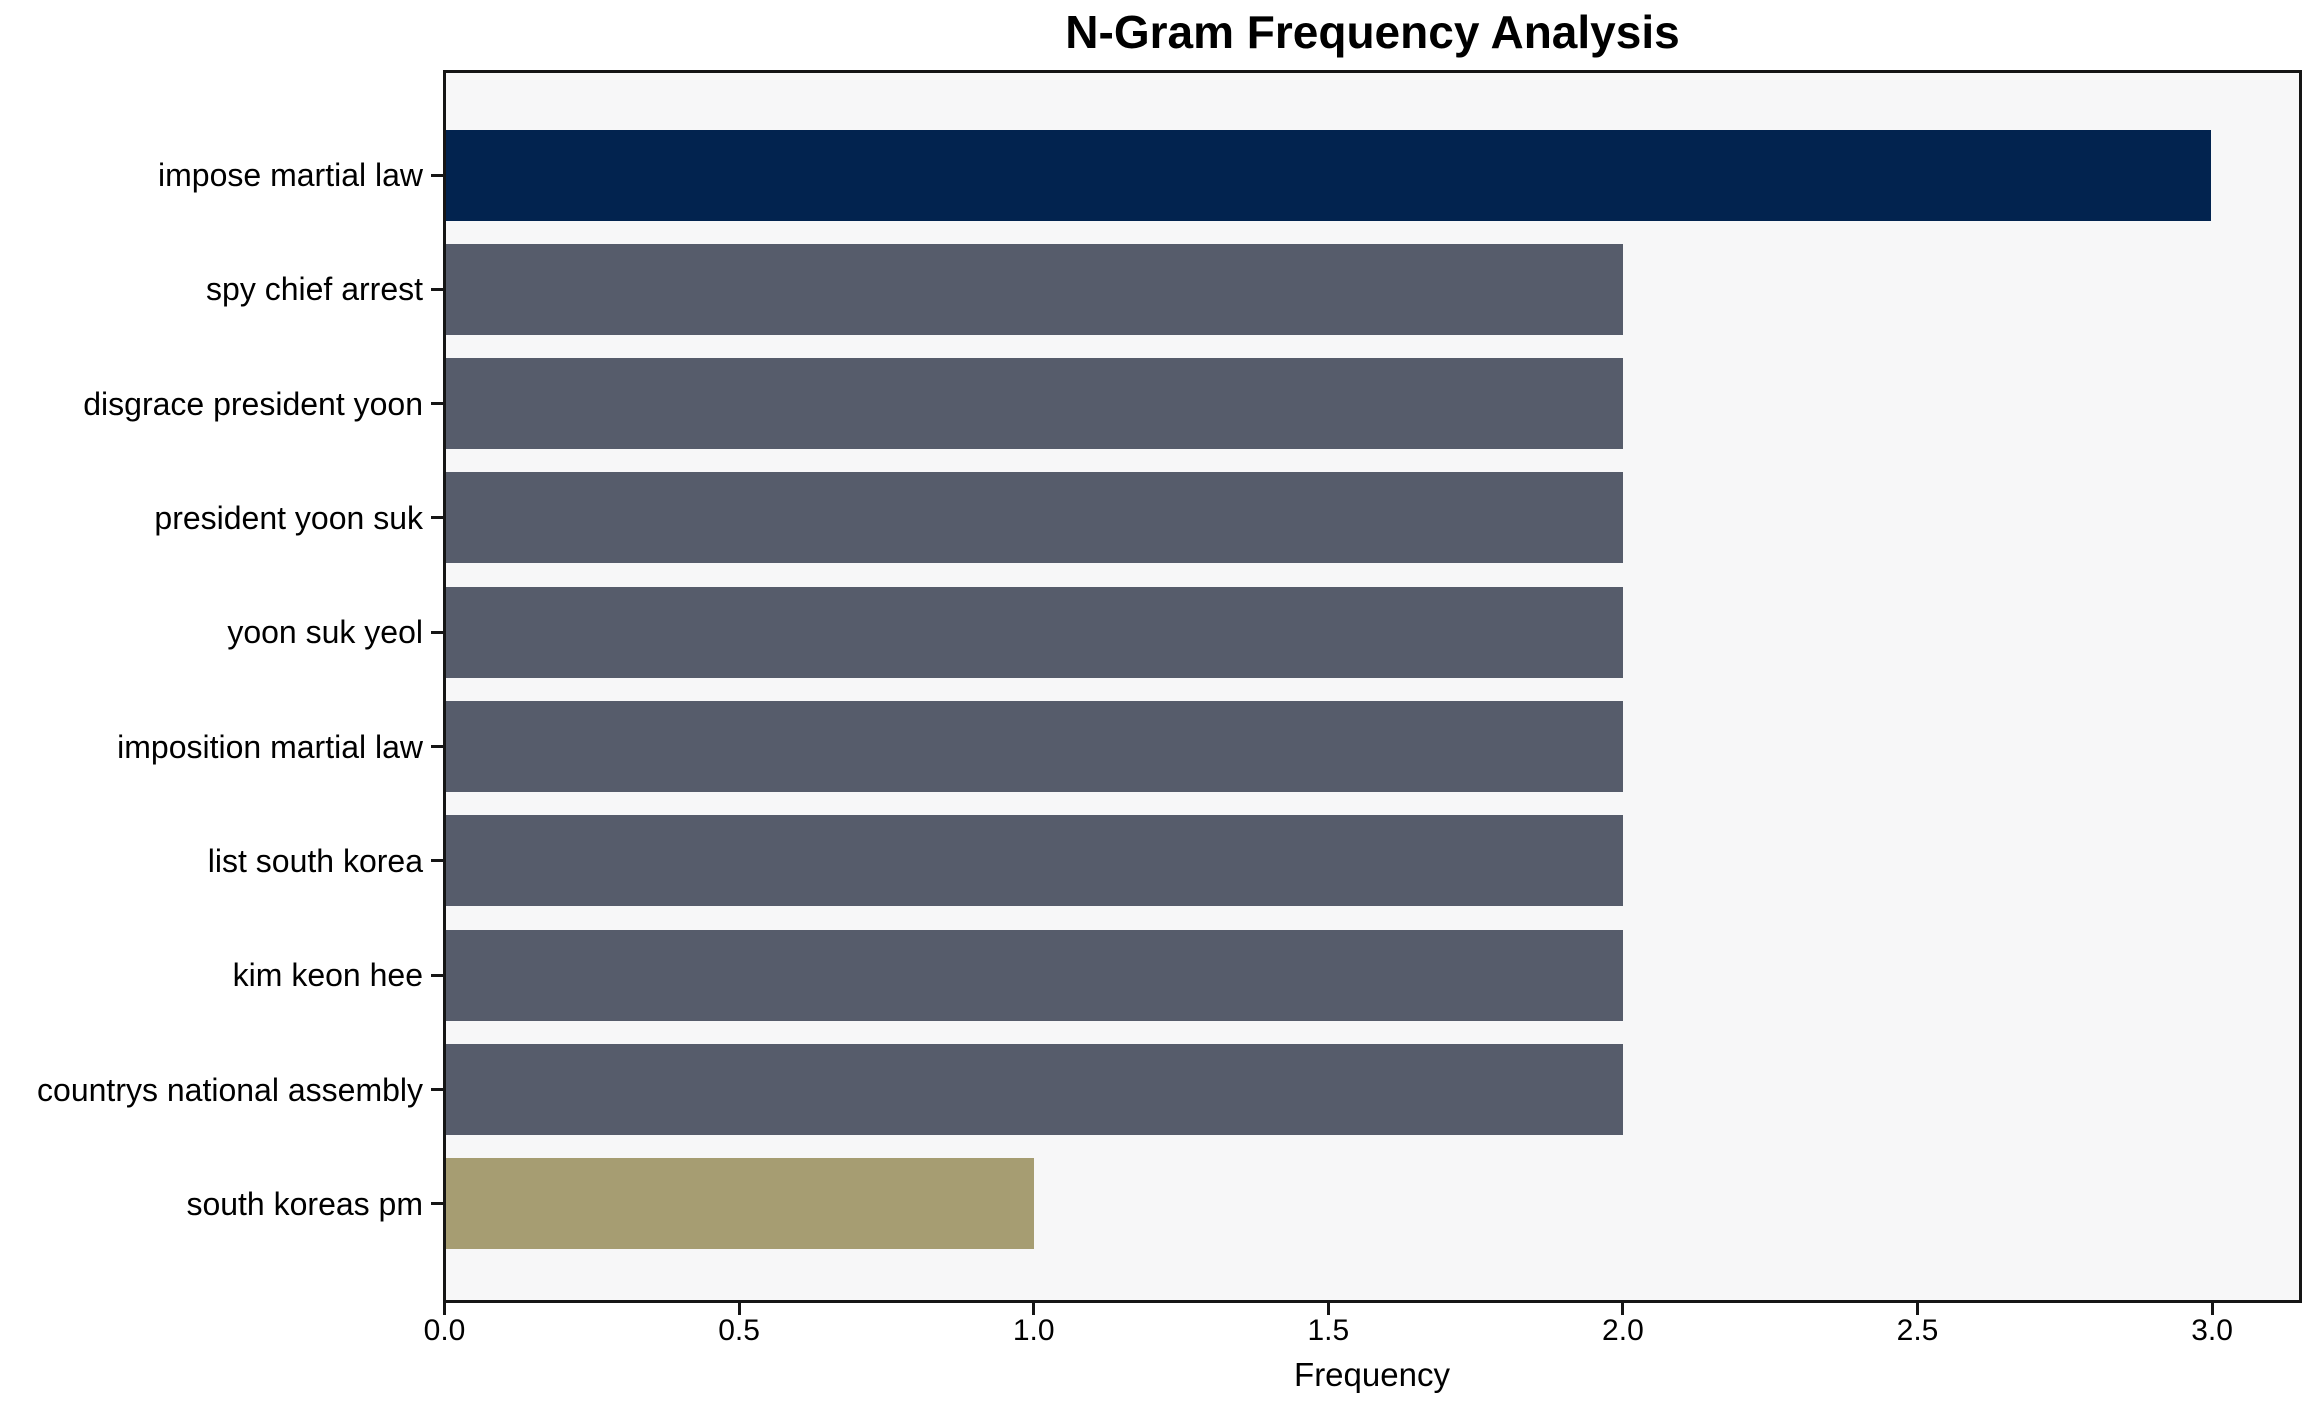 This screenshot has height=1414, width=2321. I want to click on x-axis-label: Frequency, so click(1372, 1374).